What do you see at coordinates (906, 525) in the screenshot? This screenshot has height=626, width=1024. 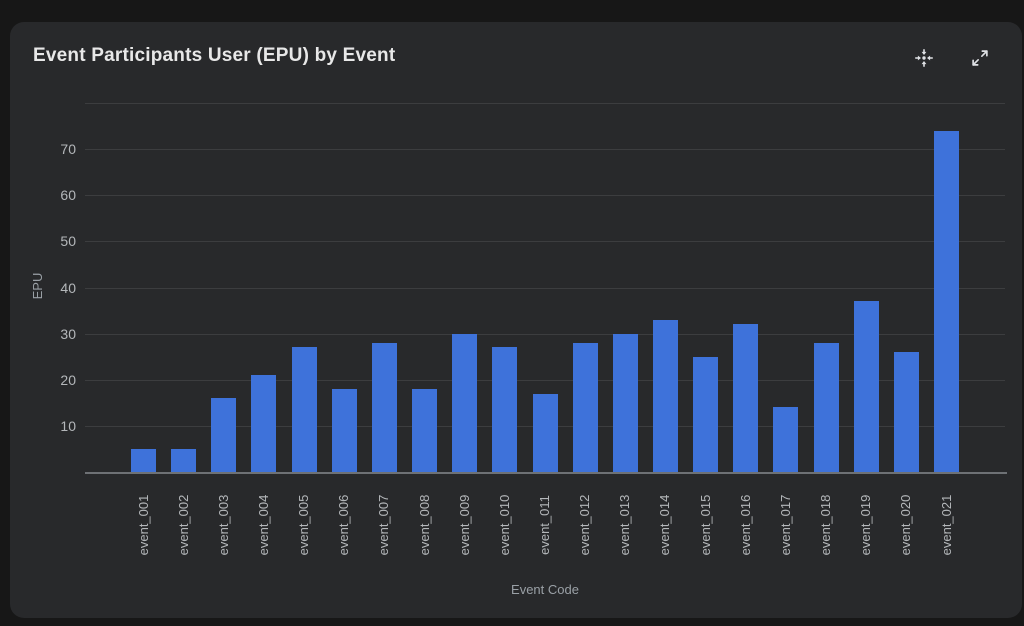 I see `x-tick-label-event_020: event_020` at bounding box center [906, 525].